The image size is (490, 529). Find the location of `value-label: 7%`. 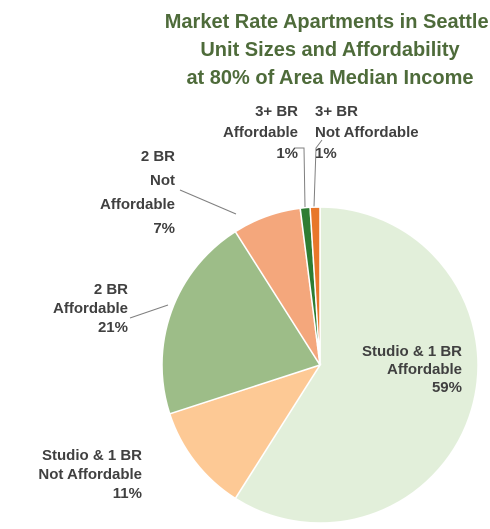

value-label: 7% is located at coordinates (164, 228).